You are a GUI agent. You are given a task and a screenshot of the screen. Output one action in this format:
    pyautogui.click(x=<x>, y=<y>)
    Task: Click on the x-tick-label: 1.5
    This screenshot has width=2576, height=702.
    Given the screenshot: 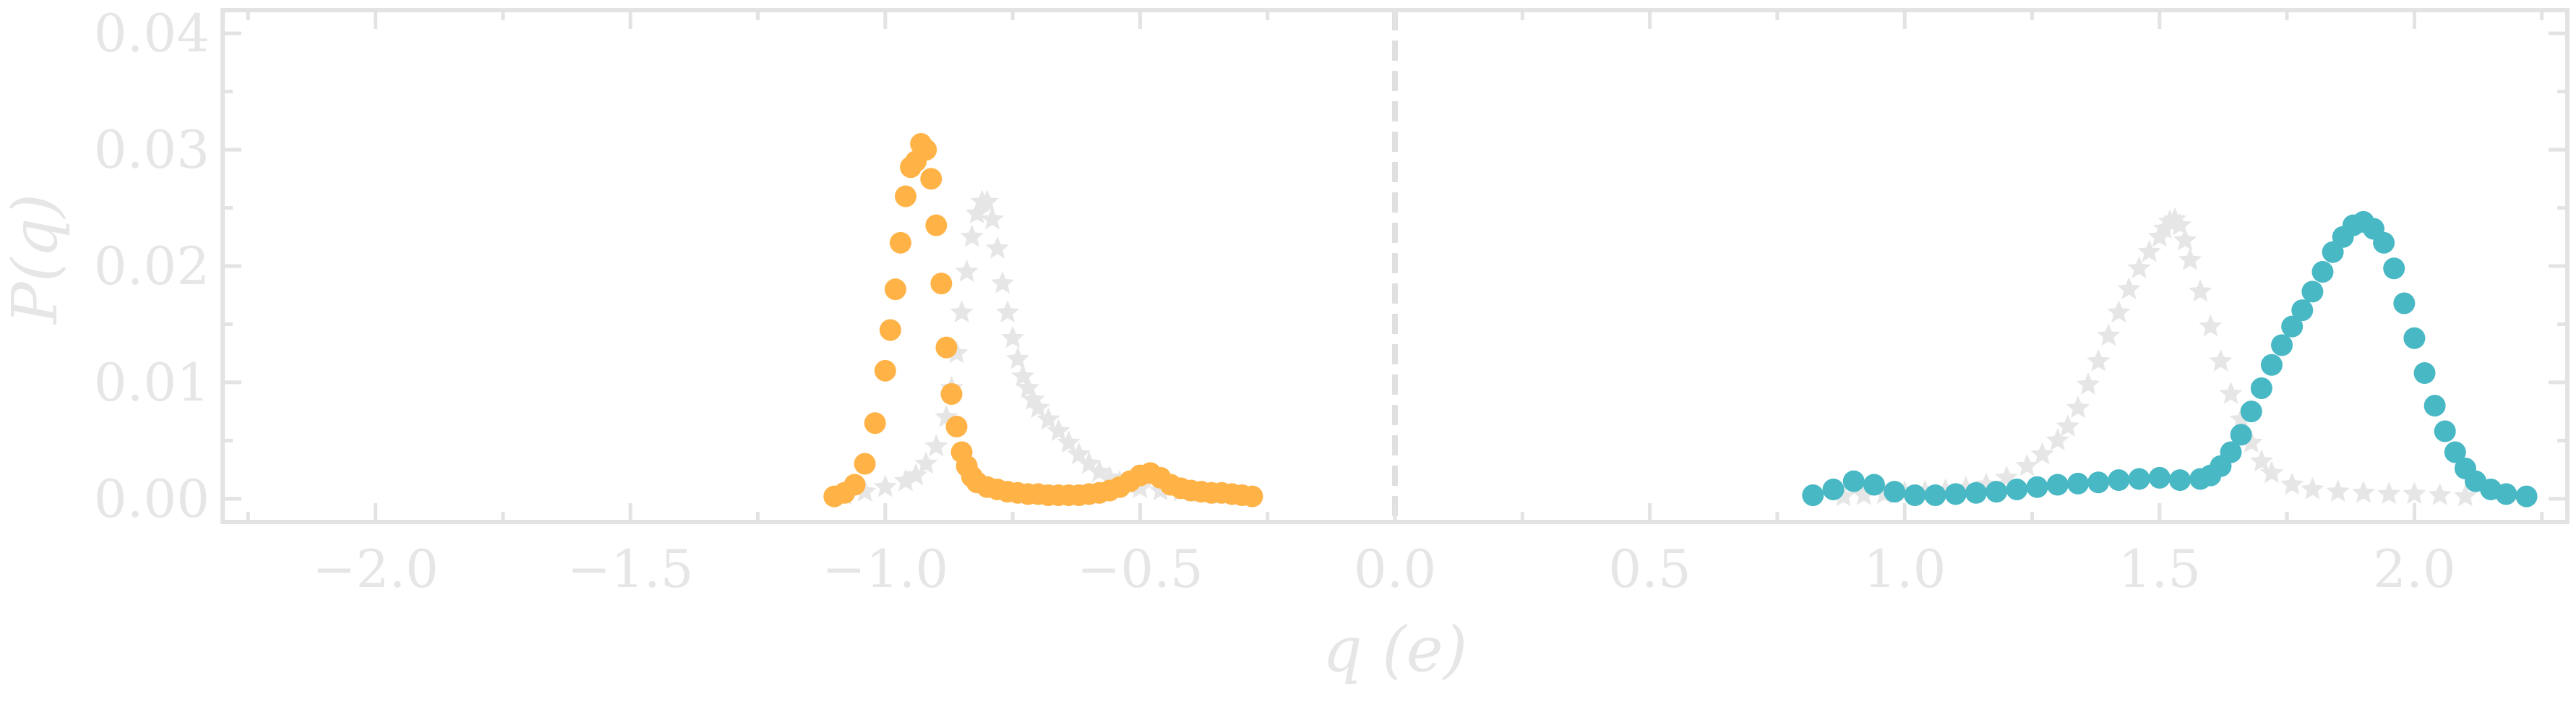 What is the action you would take?
    pyautogui.click(x=2160, y=569)
    